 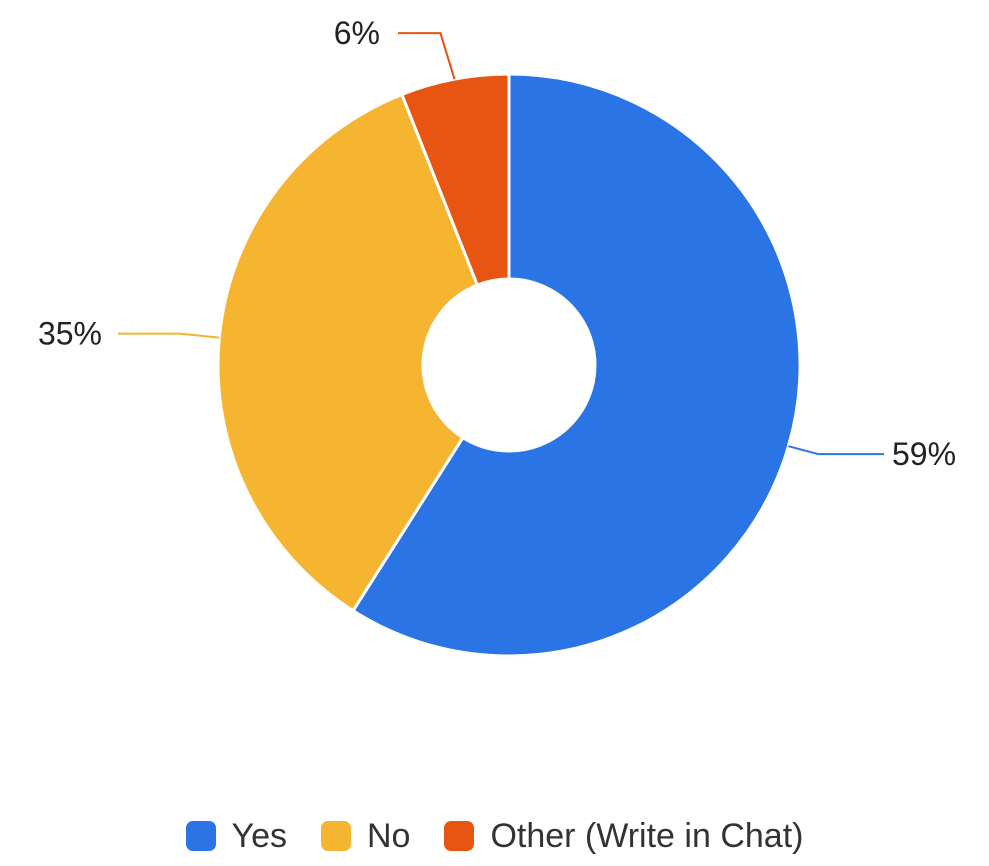 I want to click on slice-other, so click(x=455, y=179).